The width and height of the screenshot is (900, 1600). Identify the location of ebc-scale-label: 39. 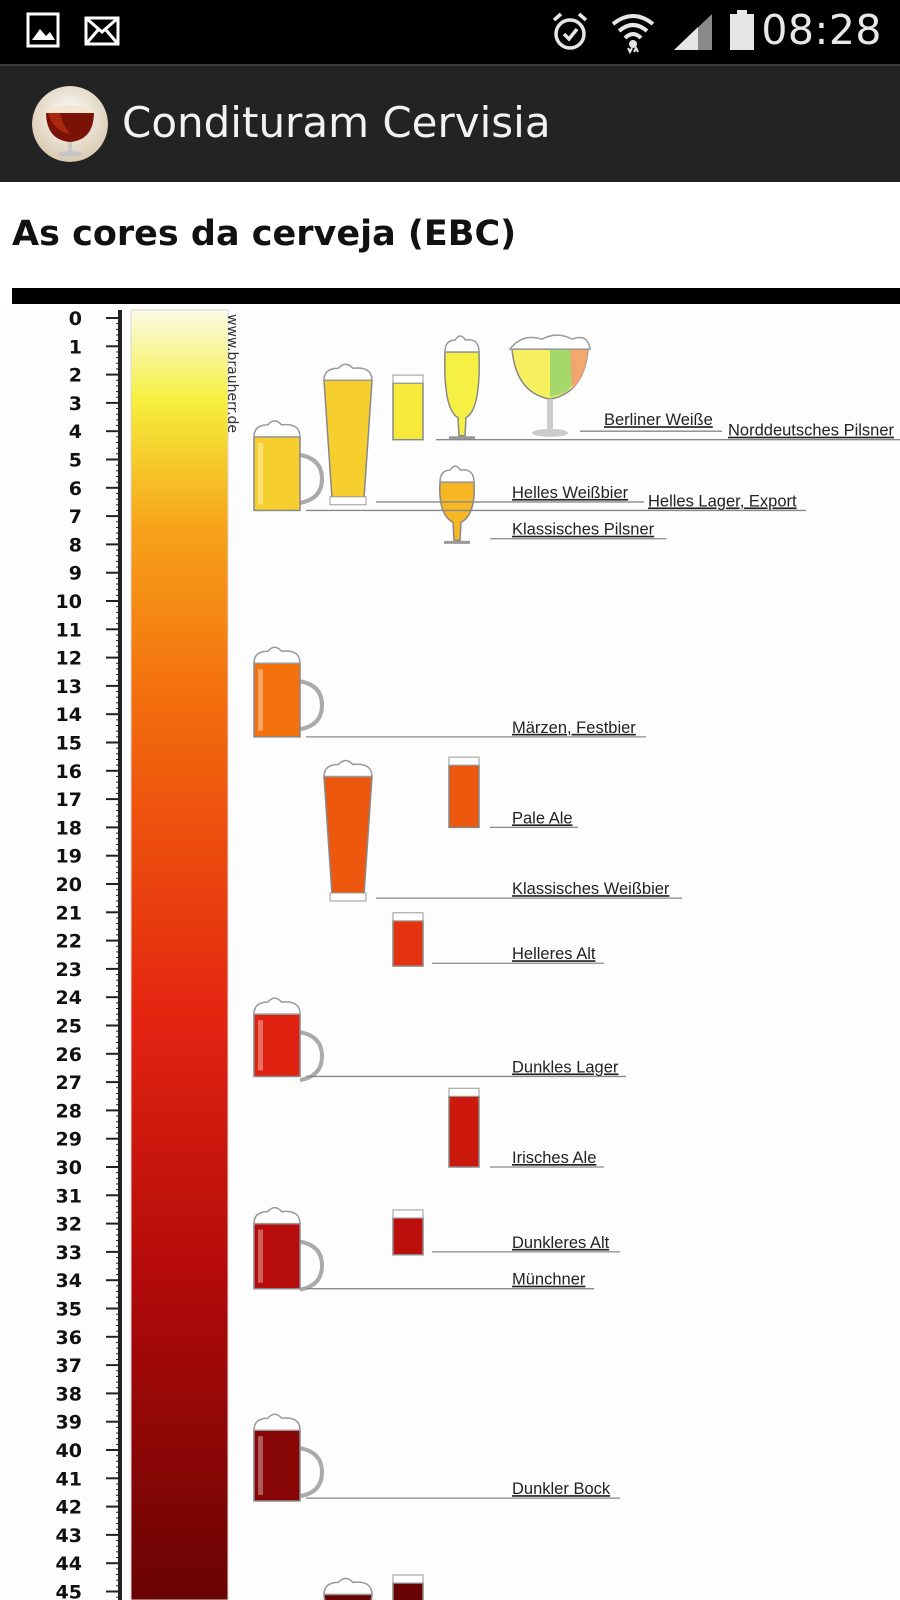
(69, 1423).